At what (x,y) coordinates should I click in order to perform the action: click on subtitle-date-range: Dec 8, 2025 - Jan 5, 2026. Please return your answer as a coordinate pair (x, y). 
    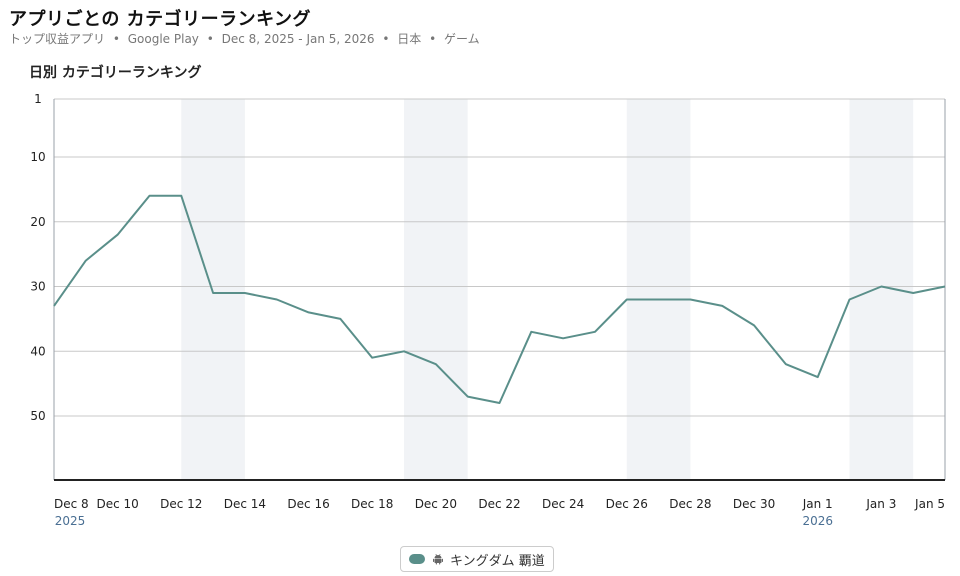
    Looking at the image, I should click on (298, 39).